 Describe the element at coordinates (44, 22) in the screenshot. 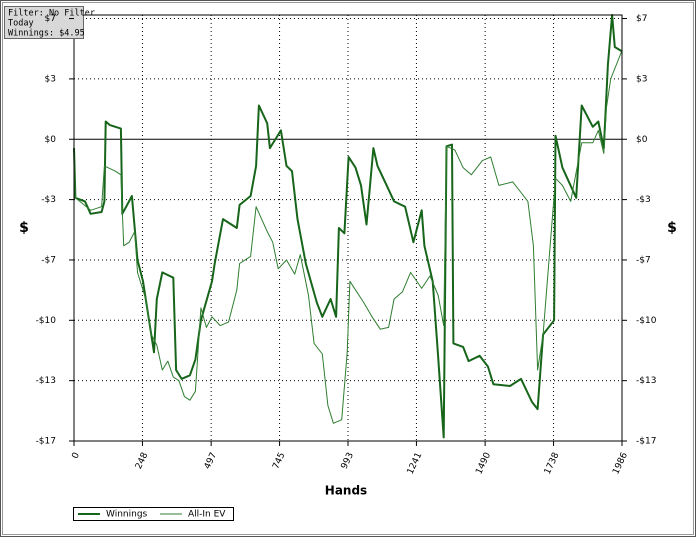

I see `info-box-bg` at that location.